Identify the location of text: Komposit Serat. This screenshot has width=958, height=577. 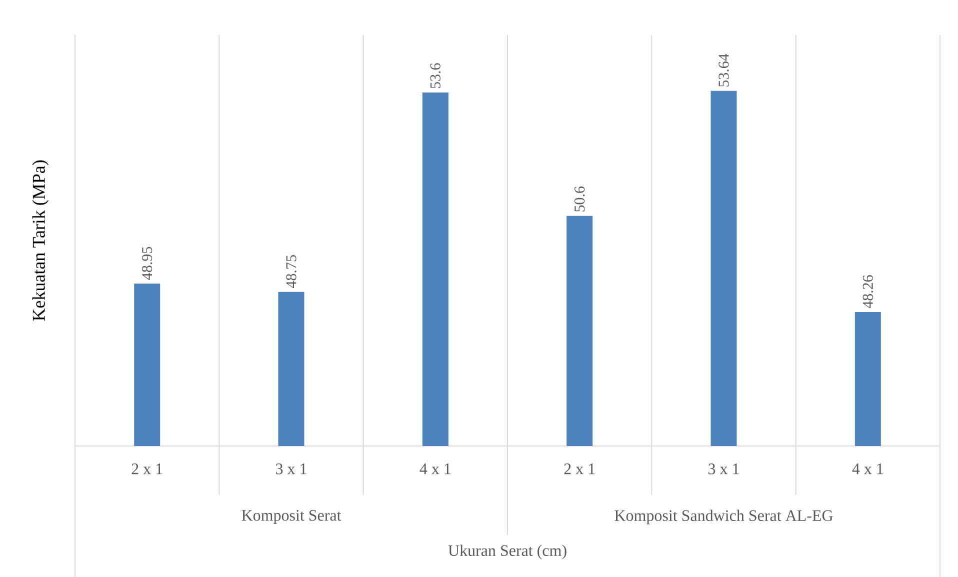
(292, 517).